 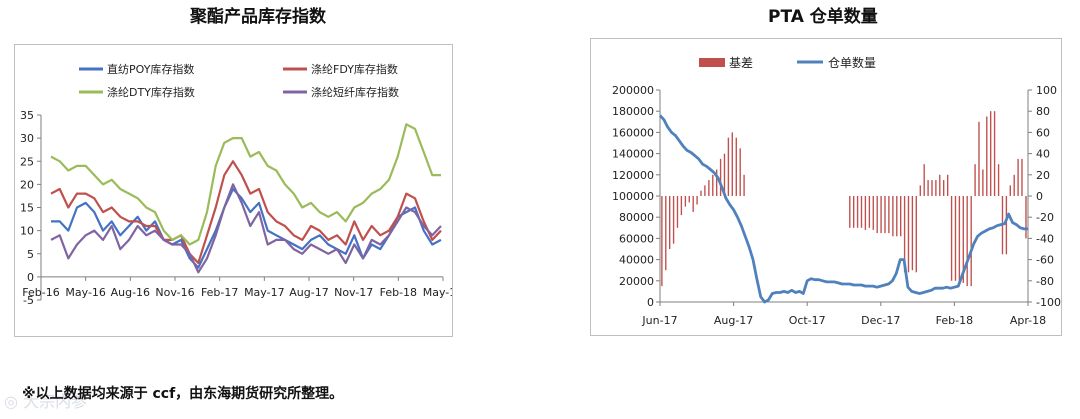 What do you see at coordinates (1046, 90) in the screenshot?
I see `right-y-tick-label: 100` at bounding box center [1046, 90].